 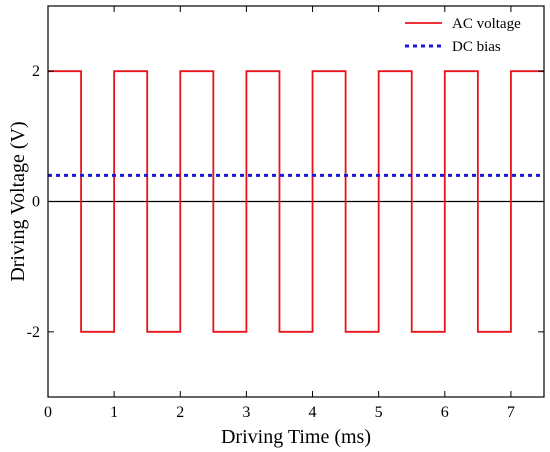 I want to click on y-tick-label: -2, so click(x=33, y=332).